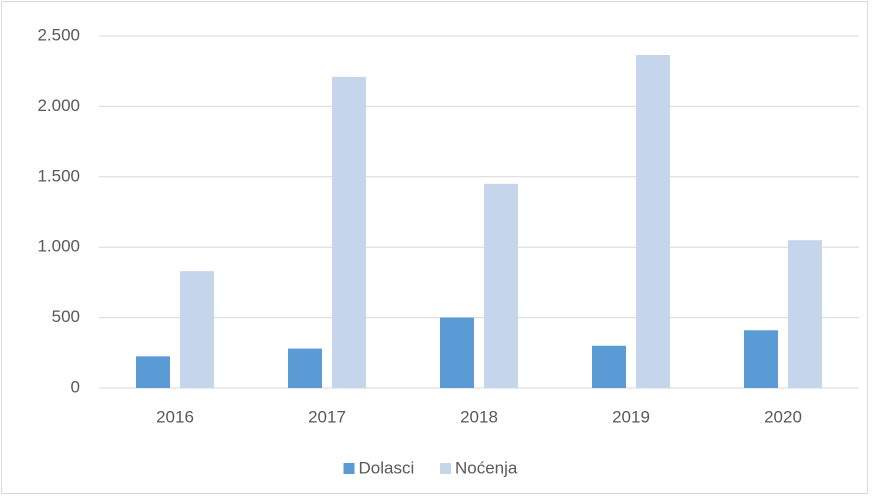  I want to click on x-tick-label: 2018, so click(479, 416).